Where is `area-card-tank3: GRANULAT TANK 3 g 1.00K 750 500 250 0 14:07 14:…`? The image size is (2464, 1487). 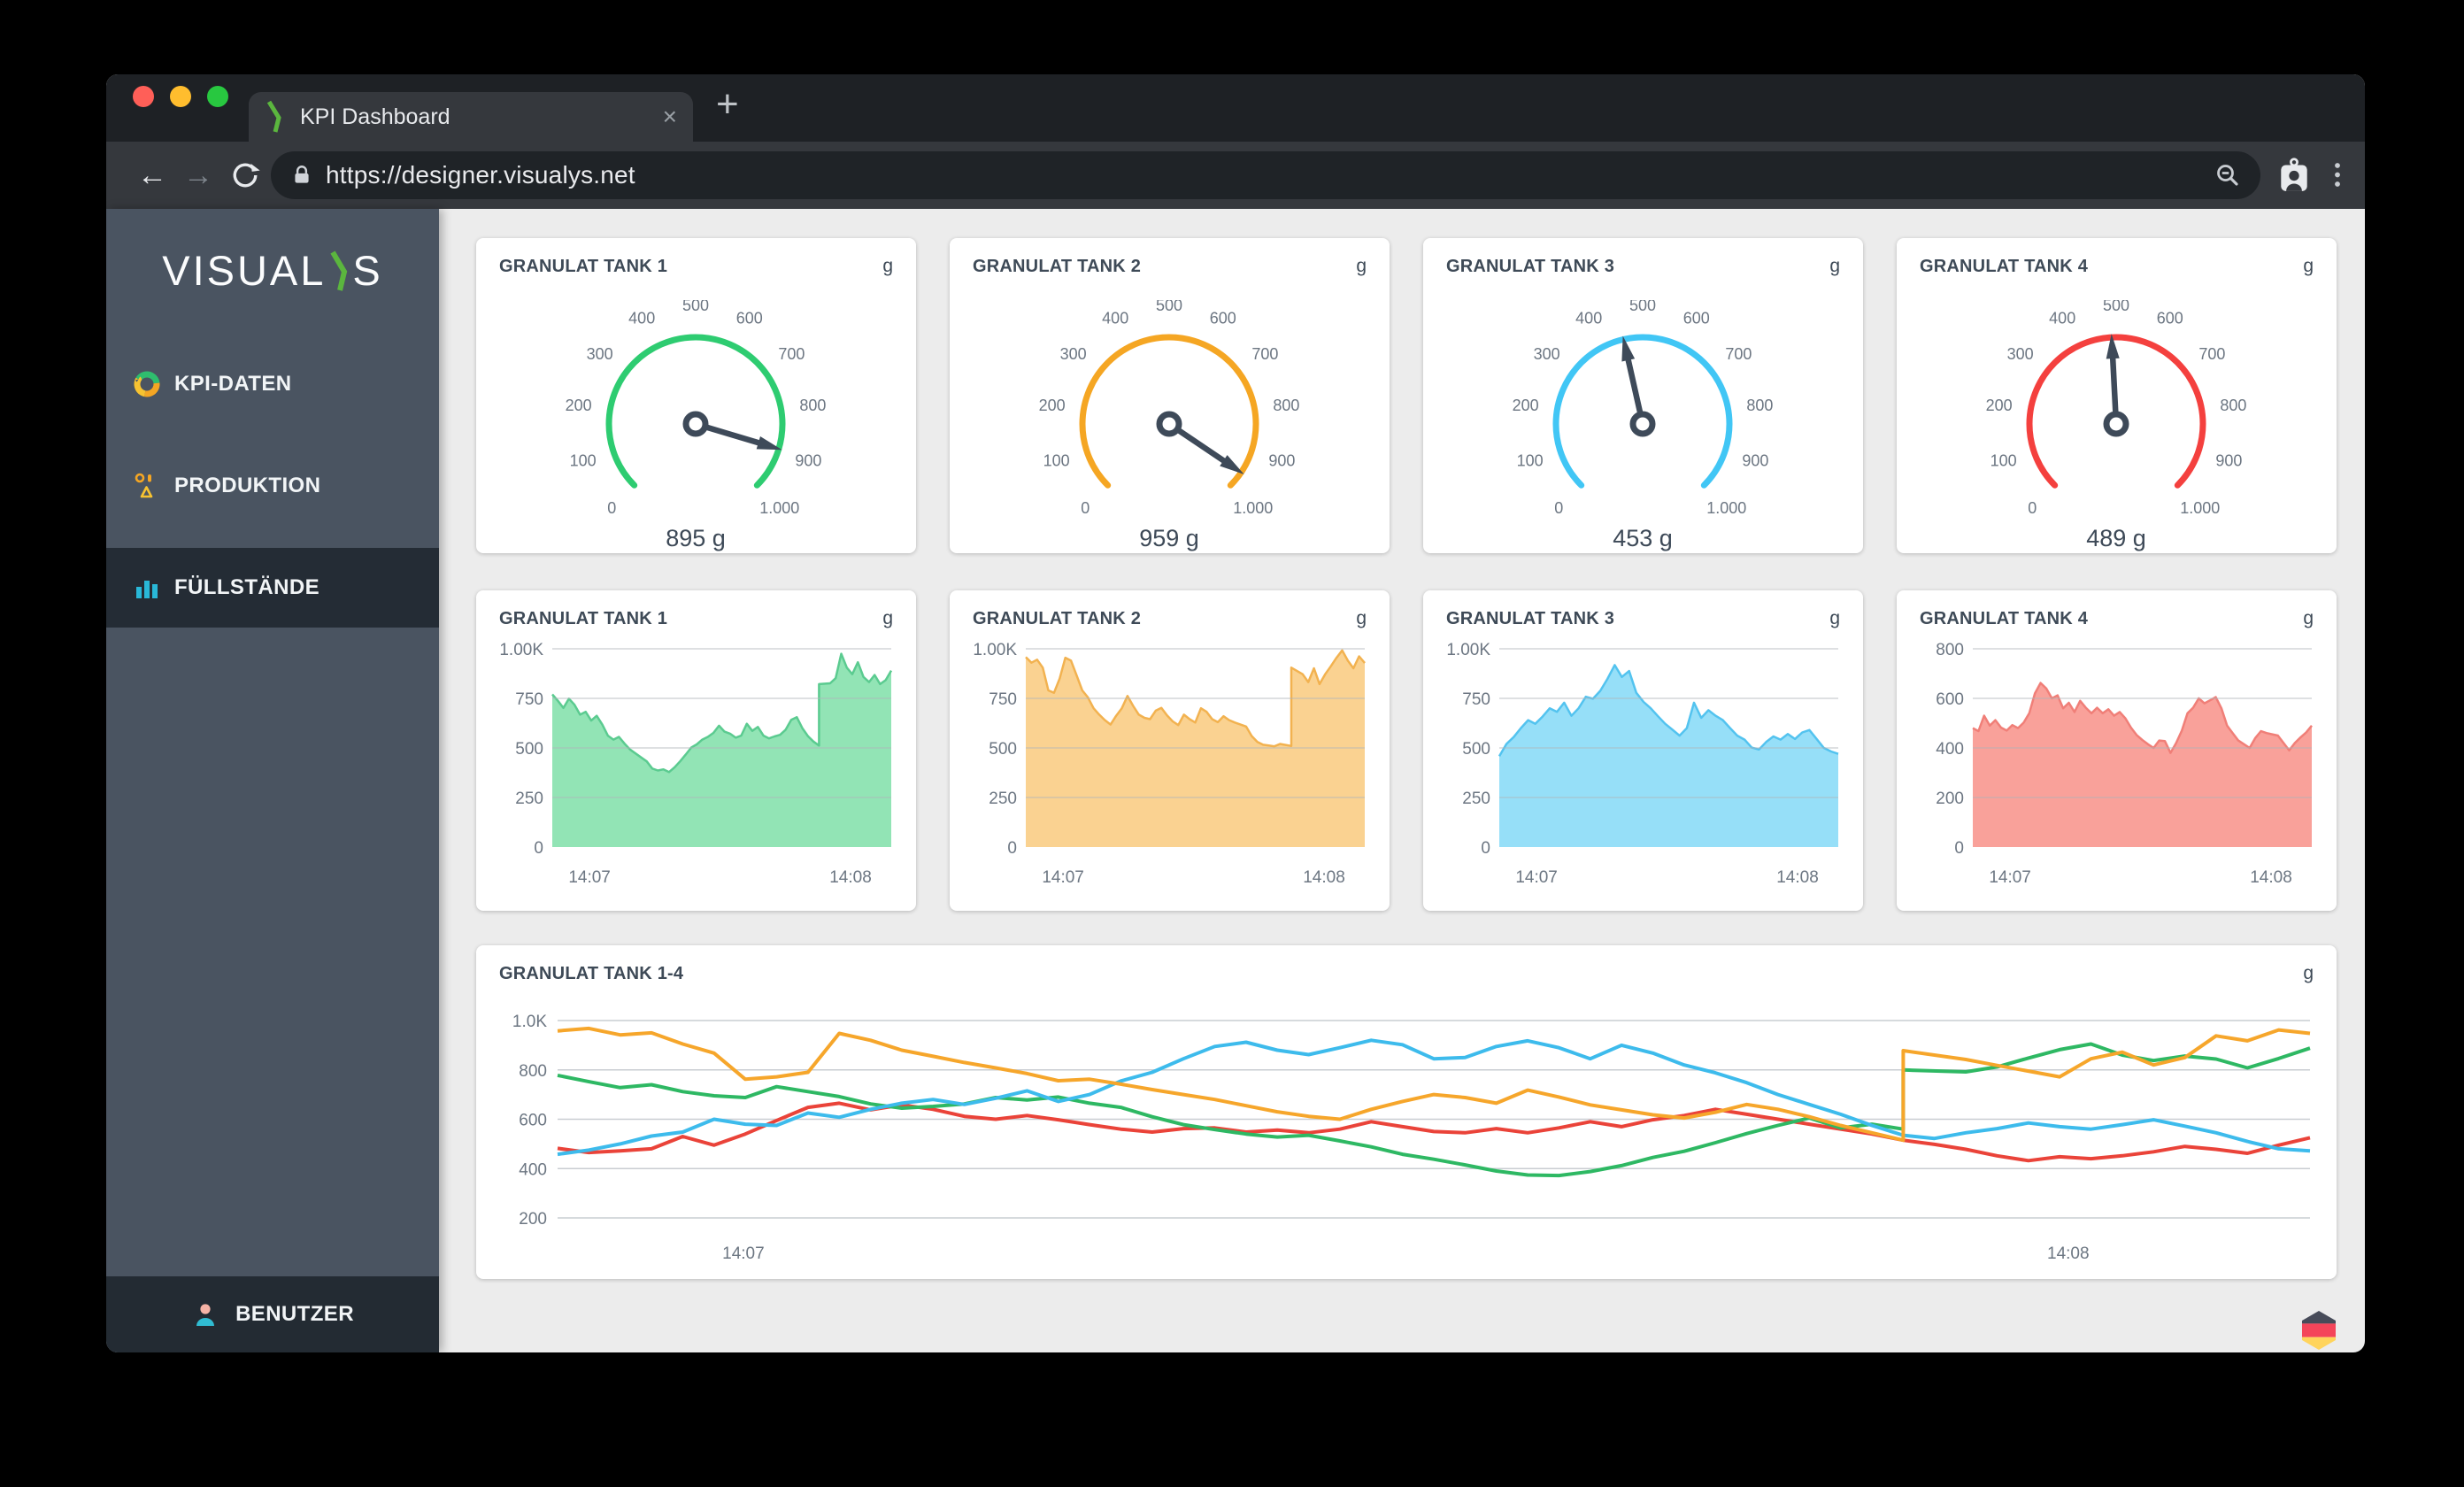 area-card-tank3: GRANULAT TANK 3 g 1.00K 750 500 250 0 14:07 14:… is located at coordinates (1643, 750).